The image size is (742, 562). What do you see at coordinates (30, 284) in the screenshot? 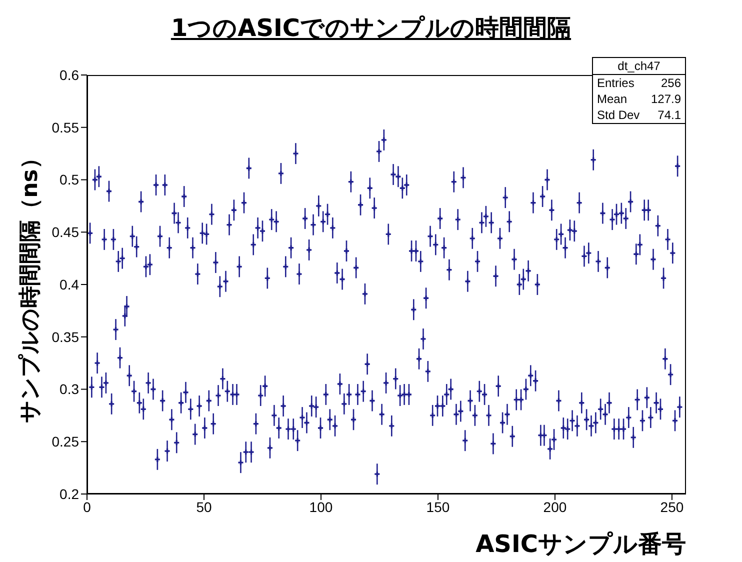
I see `y-axis-title: サンプルの時間間隔（ns）` at bounding box center [30, 284].